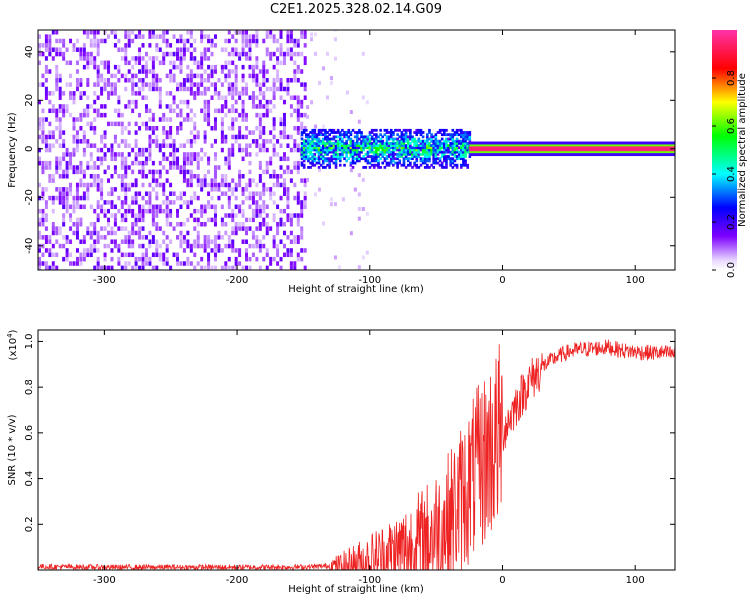 This screenshot has width=750, height=600. I want to click on y-tick-label: 0.8, so click(29, 387).